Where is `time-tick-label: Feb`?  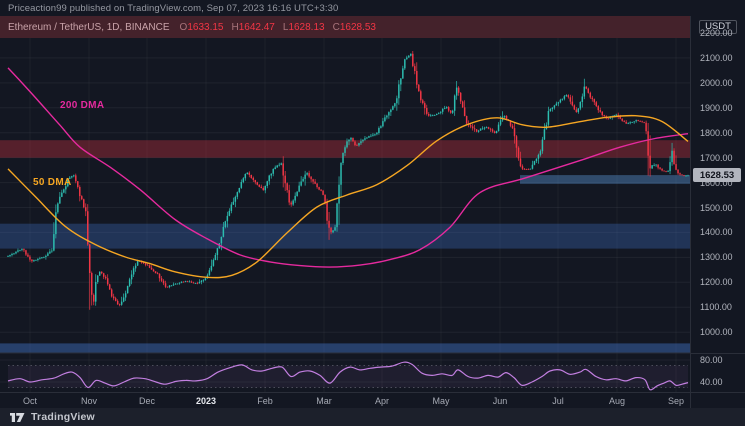 time-tick-label: Feb is located at coordinates (265, 401).